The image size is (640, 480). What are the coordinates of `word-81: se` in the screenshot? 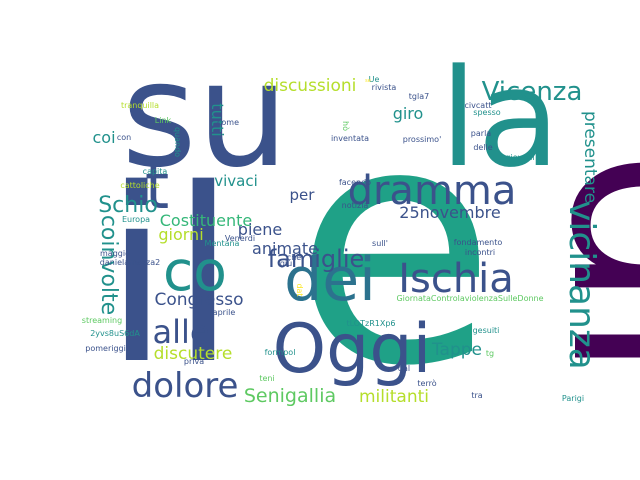 It's located at (368, 81).